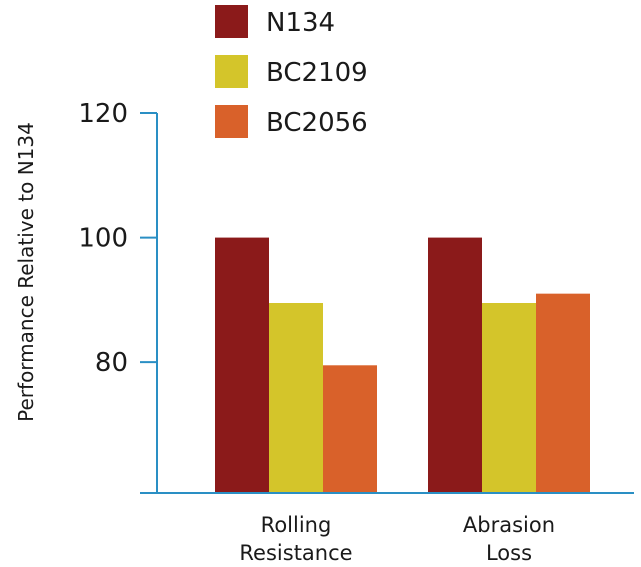  I want to click on category-label-1: Rolling Resistance, so click(295, 539).